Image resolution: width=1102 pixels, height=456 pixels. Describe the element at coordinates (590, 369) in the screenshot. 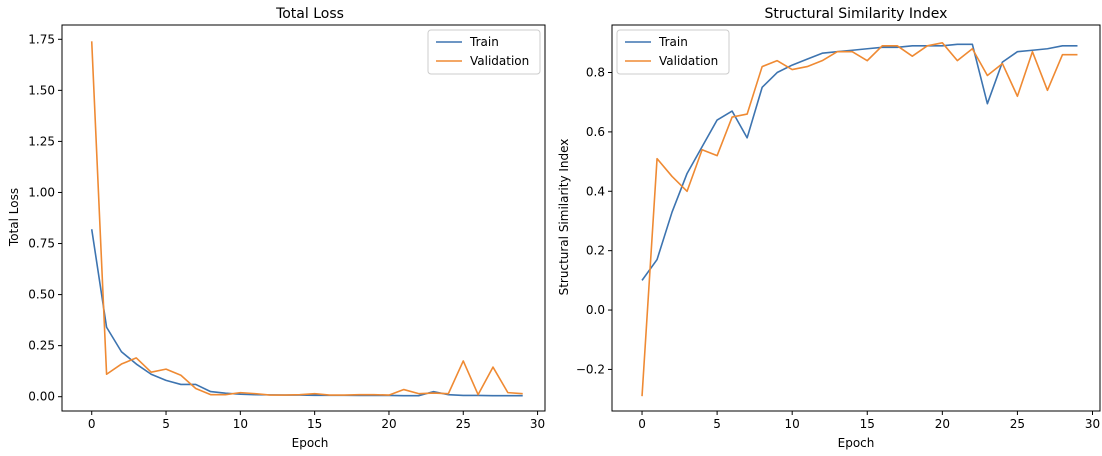

I see `ssim-ytick-label: −0.2` at that location.